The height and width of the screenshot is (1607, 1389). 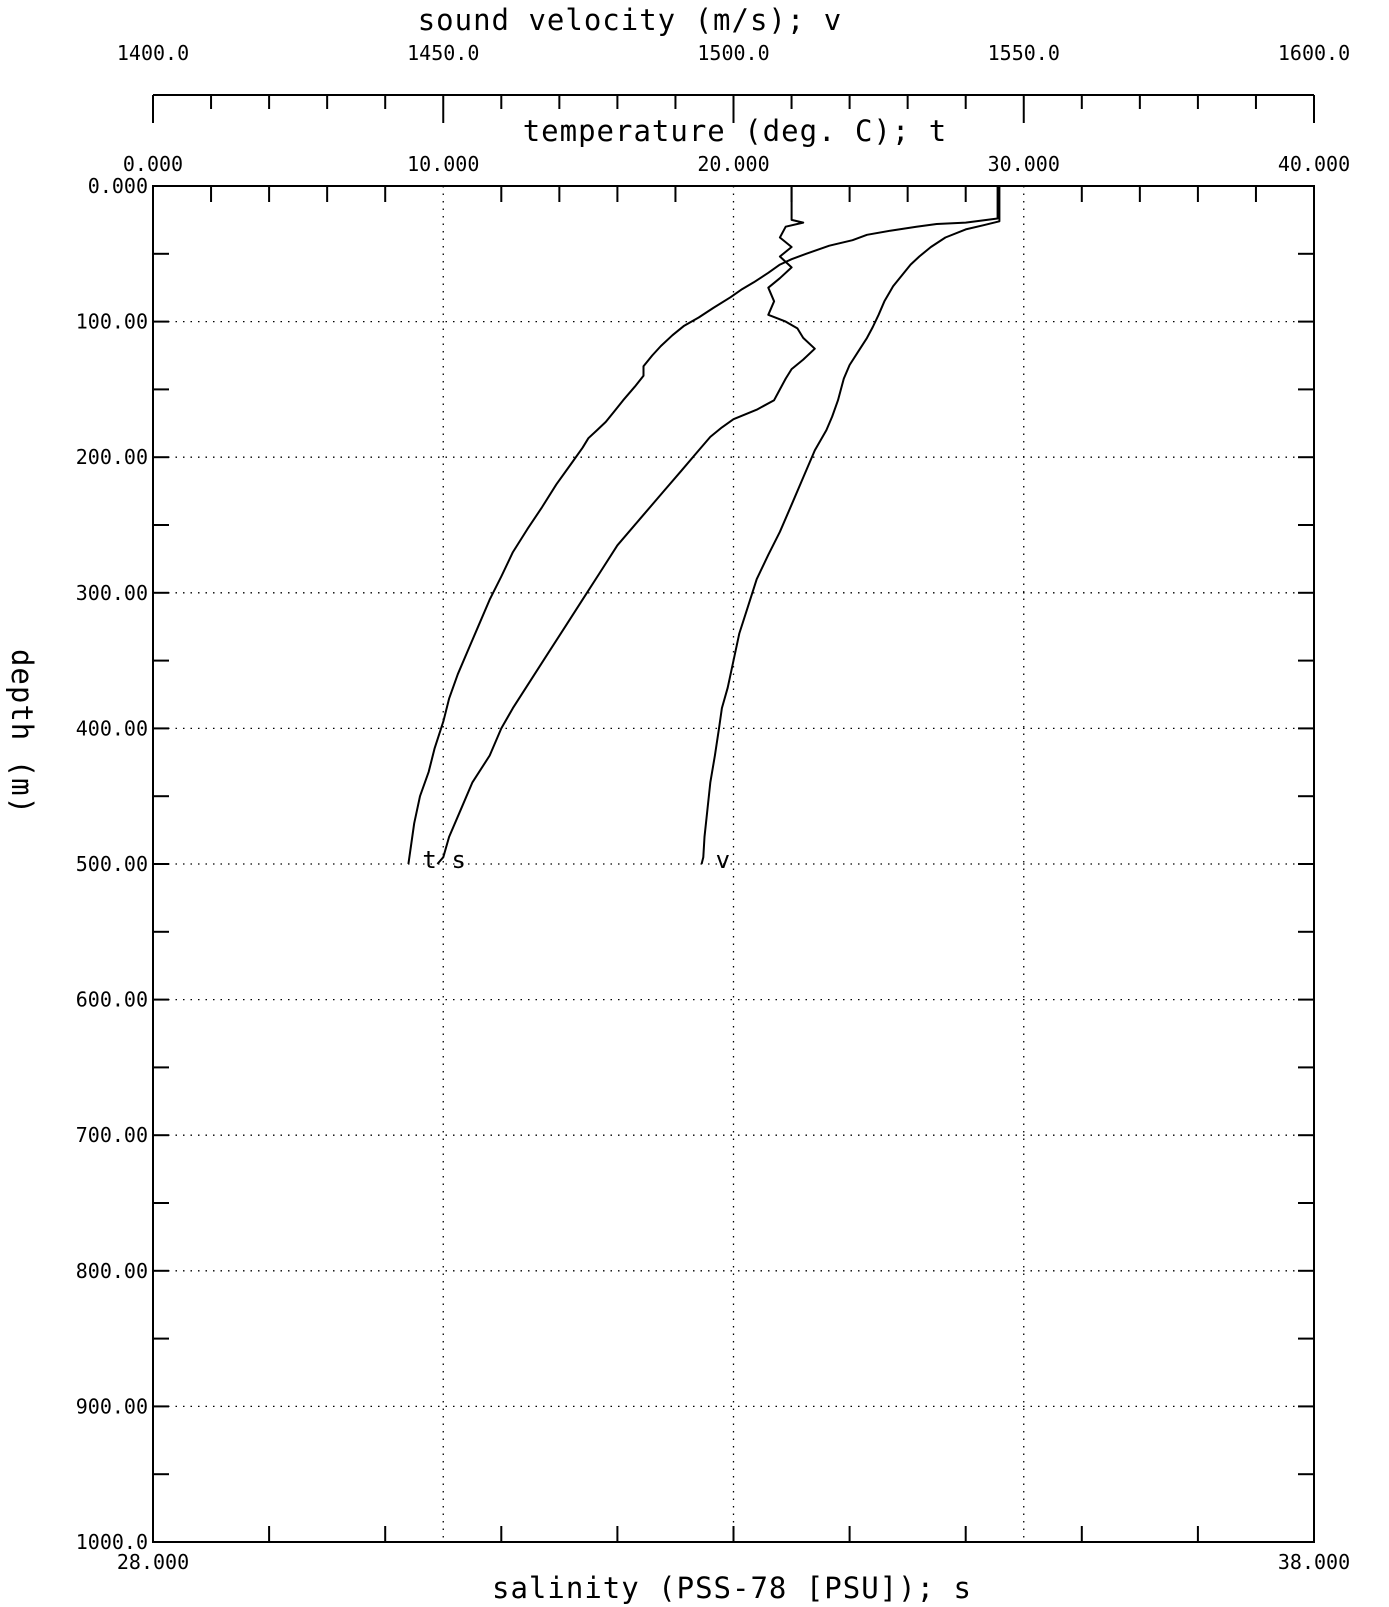 What do you see at coordinates (112, 457) in the screenshot?
I see `depth-tick-label: 200.00` at bounding box center [112, 457].